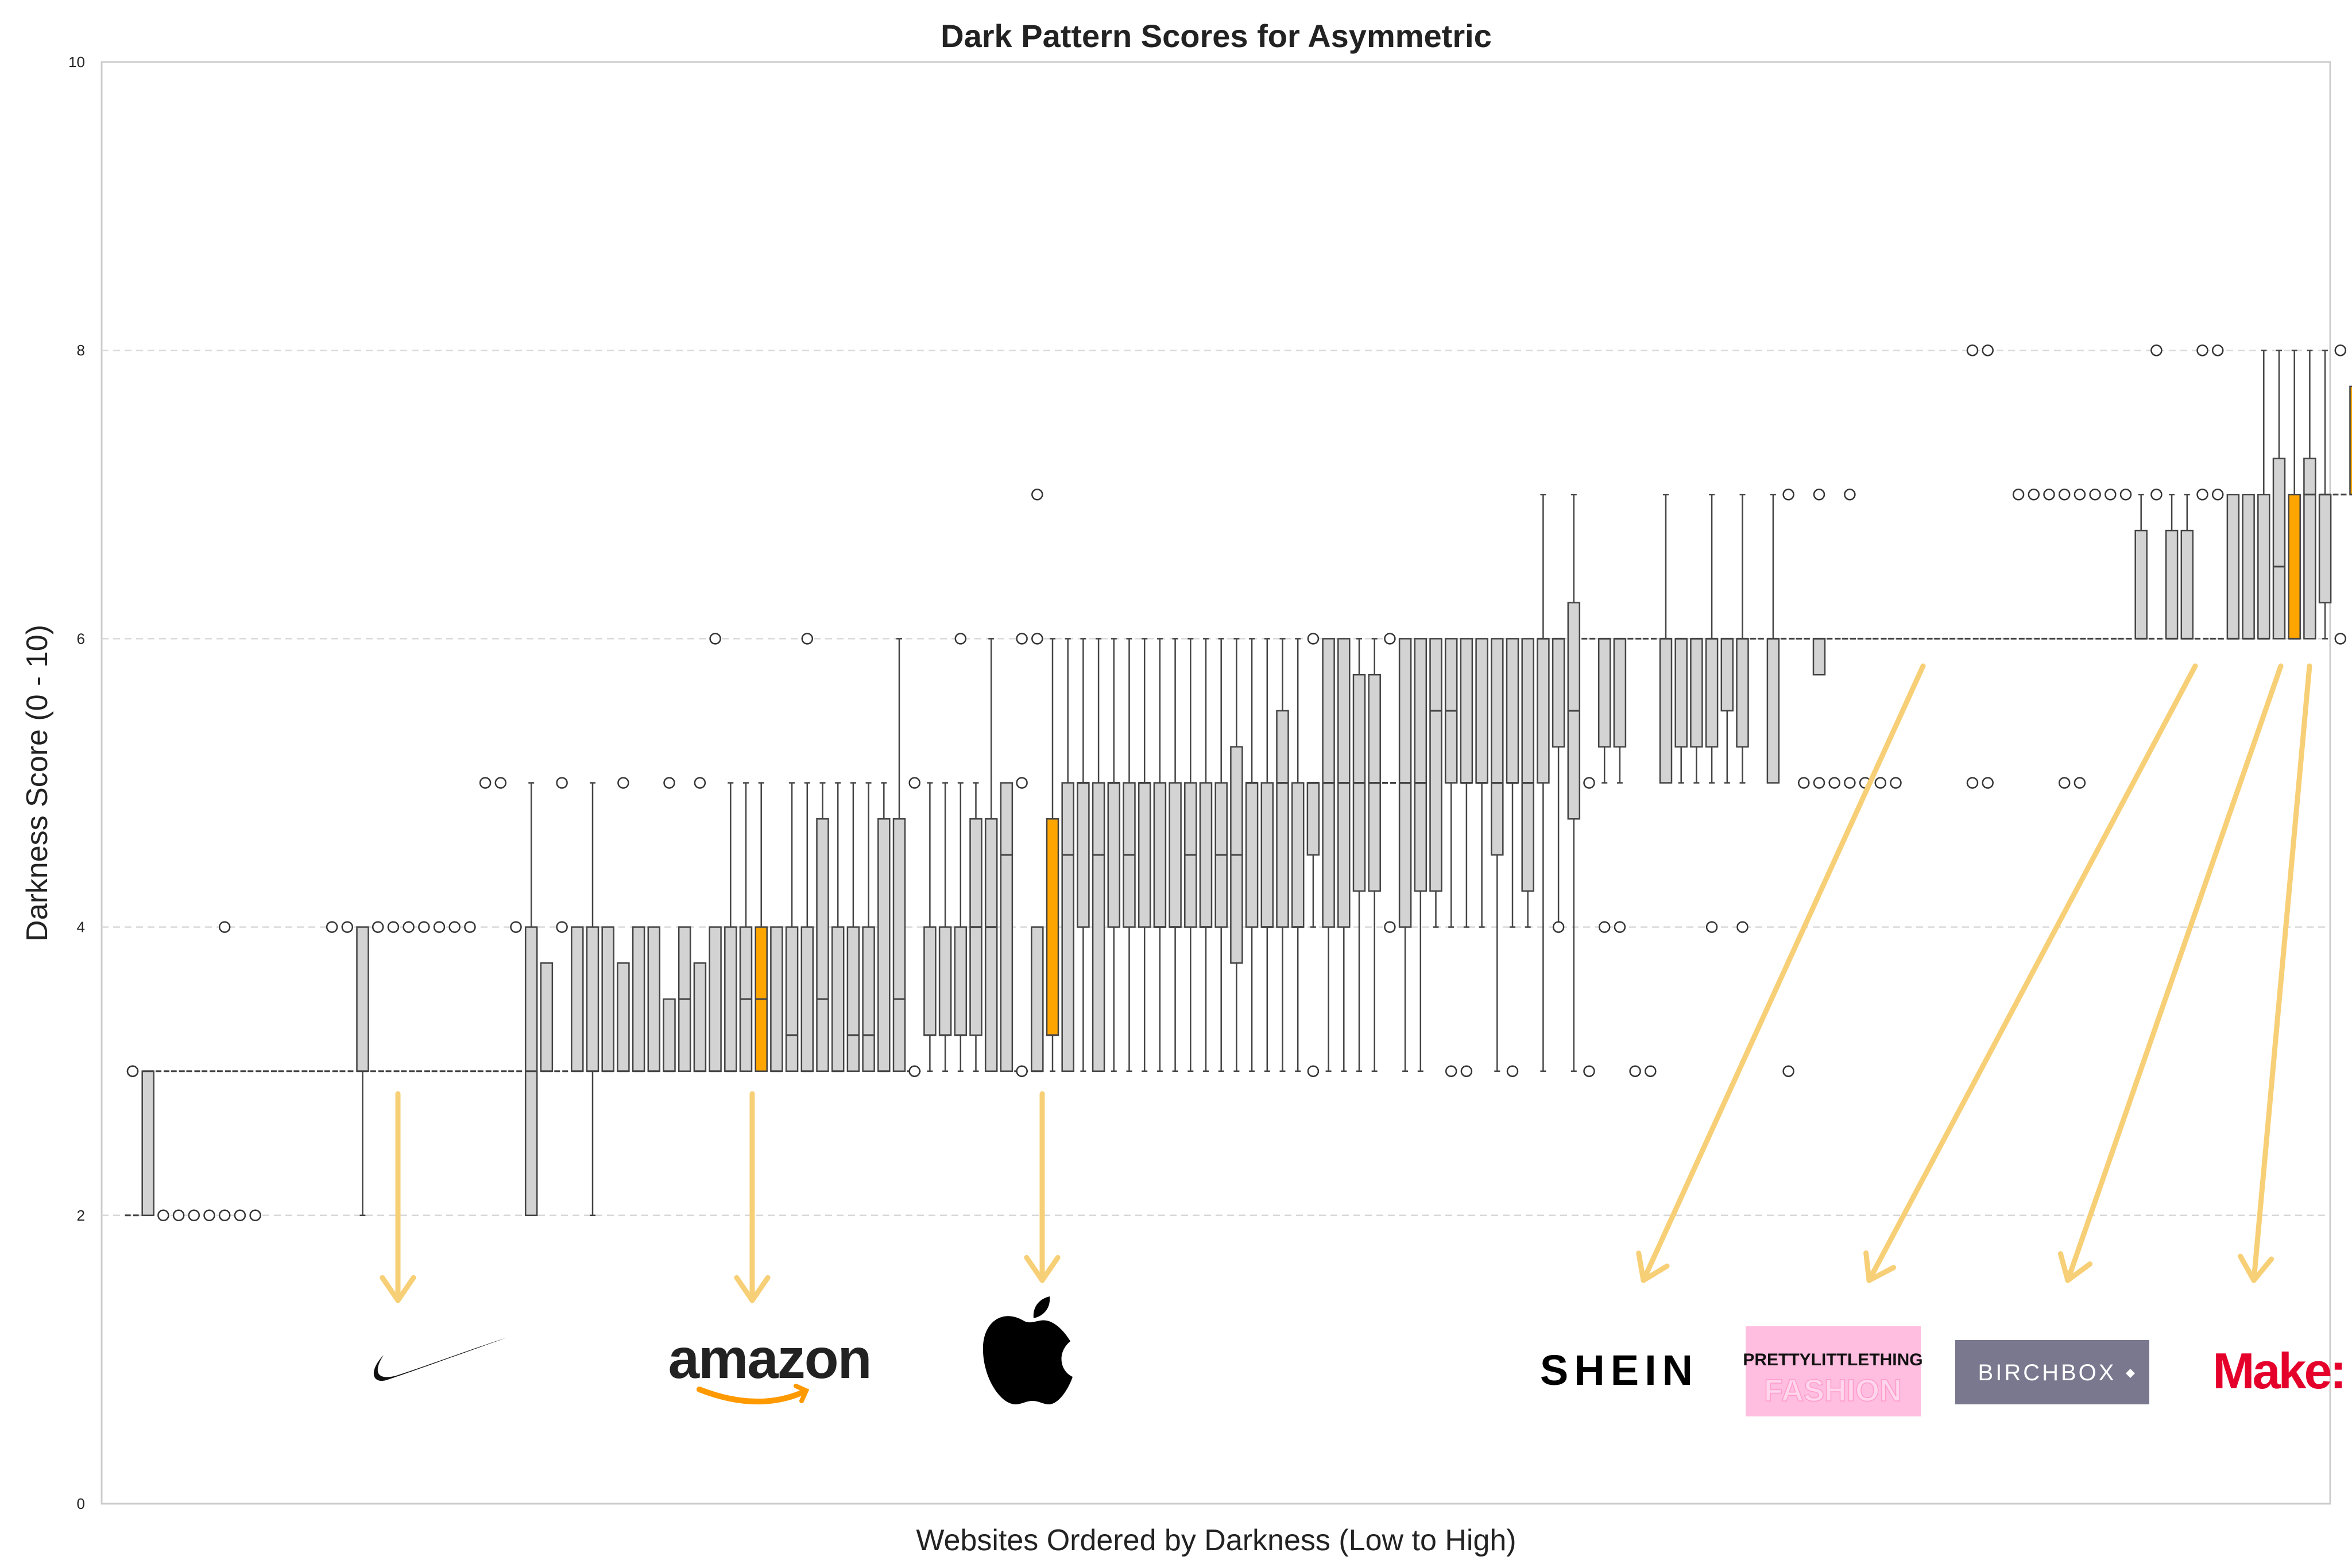  I want to click on y-tick-label: 4, so click(81, 927).